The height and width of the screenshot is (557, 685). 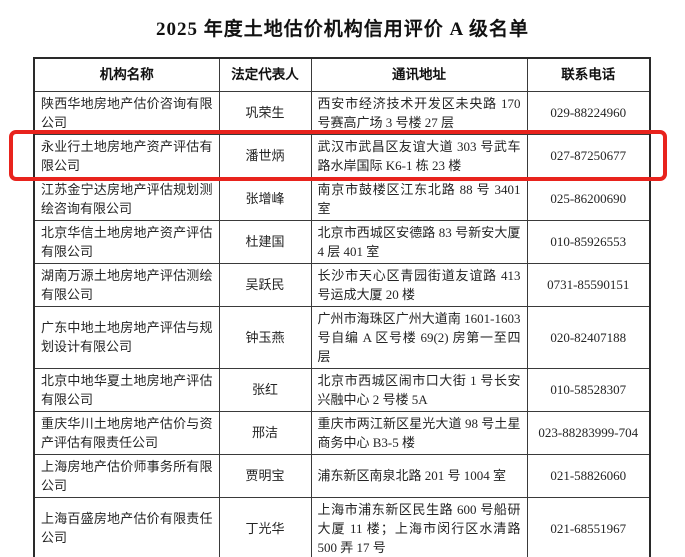 What do you see at coordinates (265, 74) in the screenshot?
I see `column-header-rep: 法定代表人` at bounding box center [265, 74].